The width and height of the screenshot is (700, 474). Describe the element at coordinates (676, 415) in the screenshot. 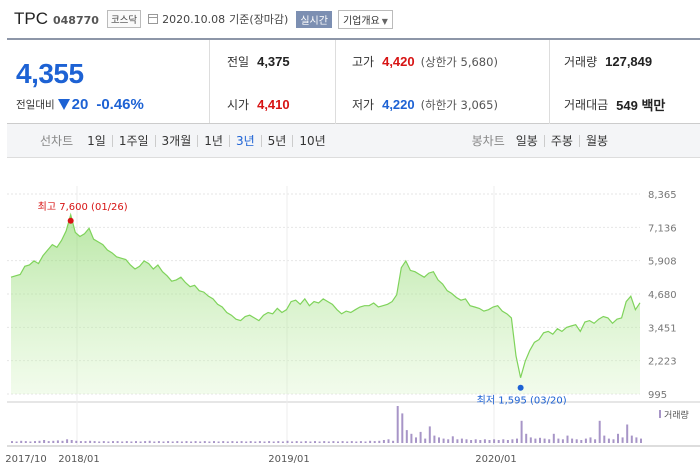

I see `volume-legend-label: 거래량` at that location.